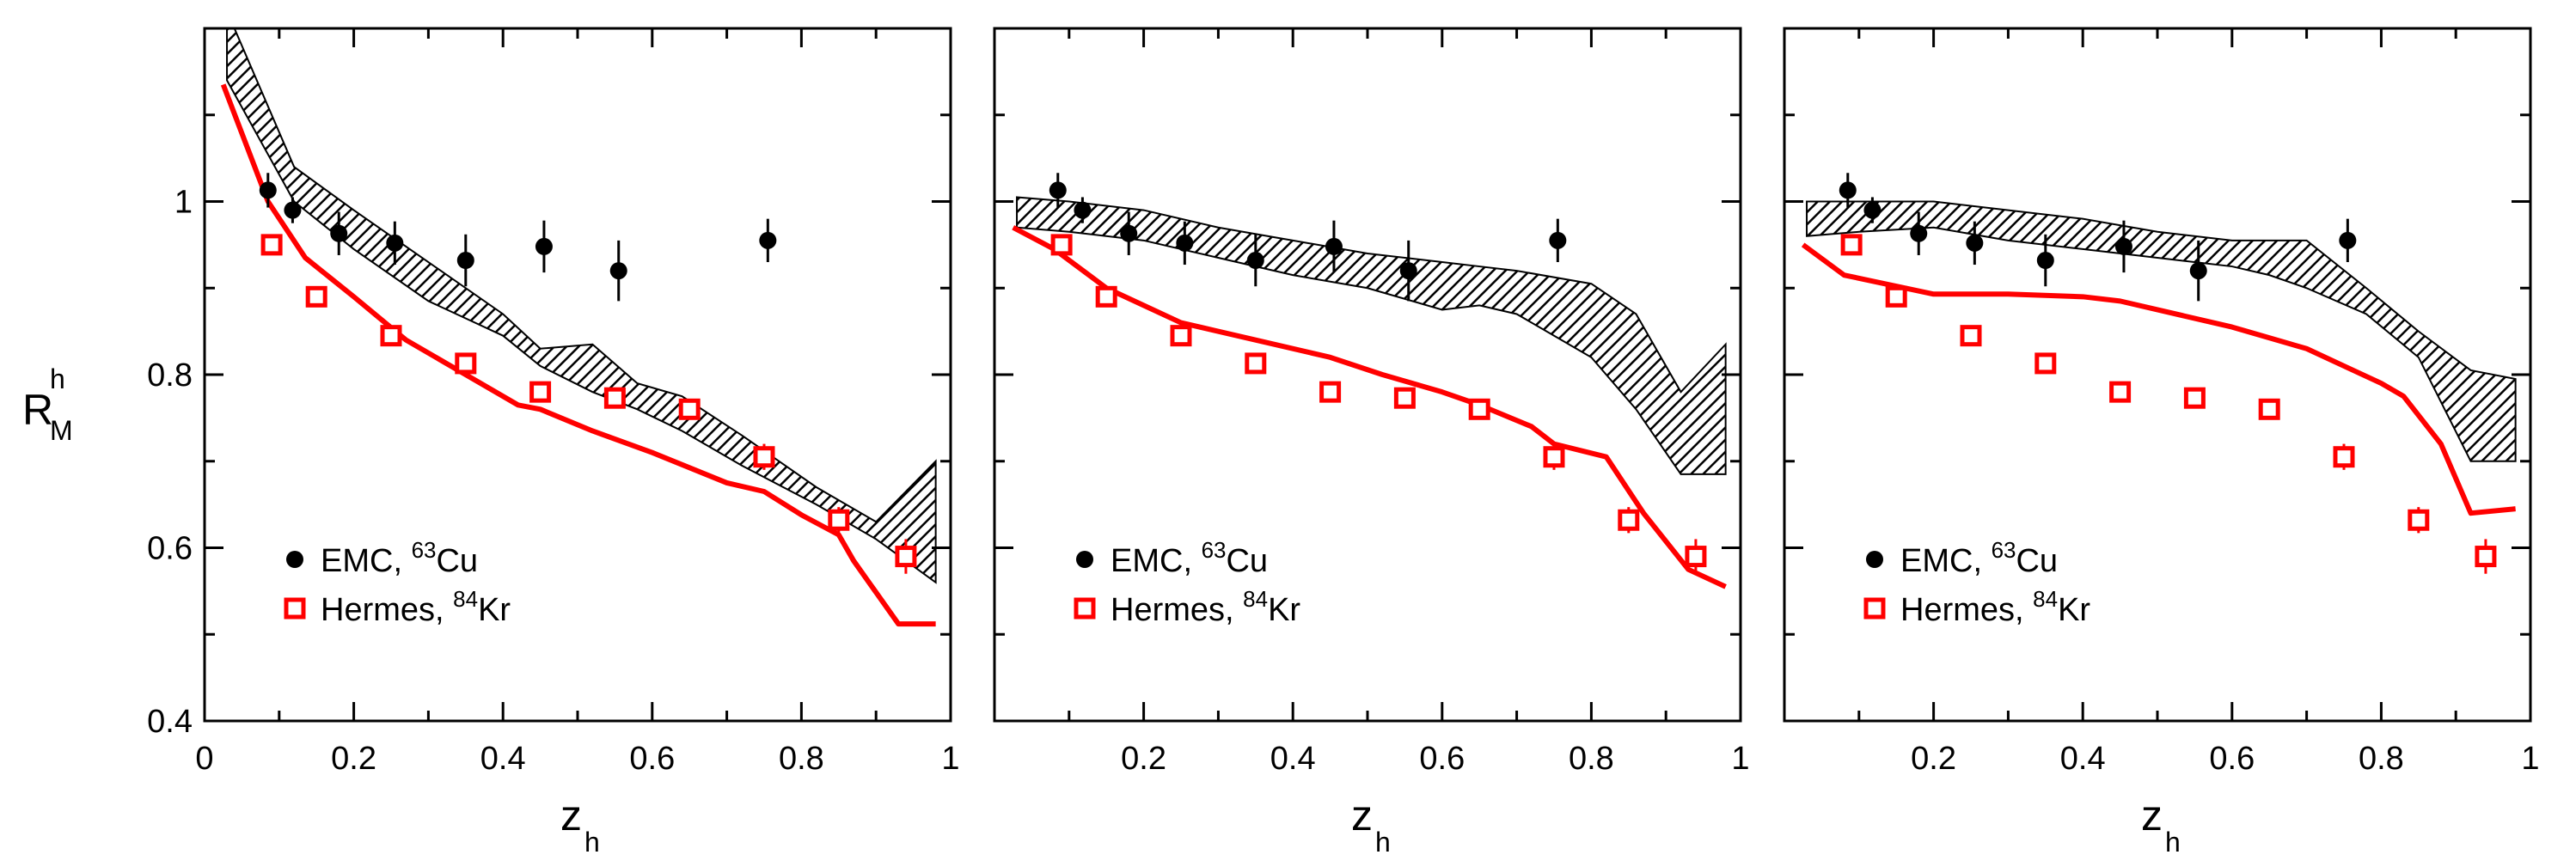 The width and height of the screenshot is (2576, 867). Describe the element at coordinates (170, 549) in the screenshot. I see `y-tick-label: 0.6` at that location.